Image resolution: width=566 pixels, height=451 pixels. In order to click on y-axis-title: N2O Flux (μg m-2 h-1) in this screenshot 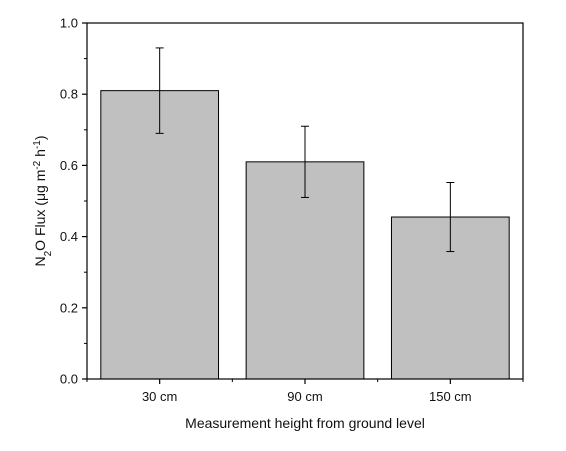, I will do `click(43, 200)`.